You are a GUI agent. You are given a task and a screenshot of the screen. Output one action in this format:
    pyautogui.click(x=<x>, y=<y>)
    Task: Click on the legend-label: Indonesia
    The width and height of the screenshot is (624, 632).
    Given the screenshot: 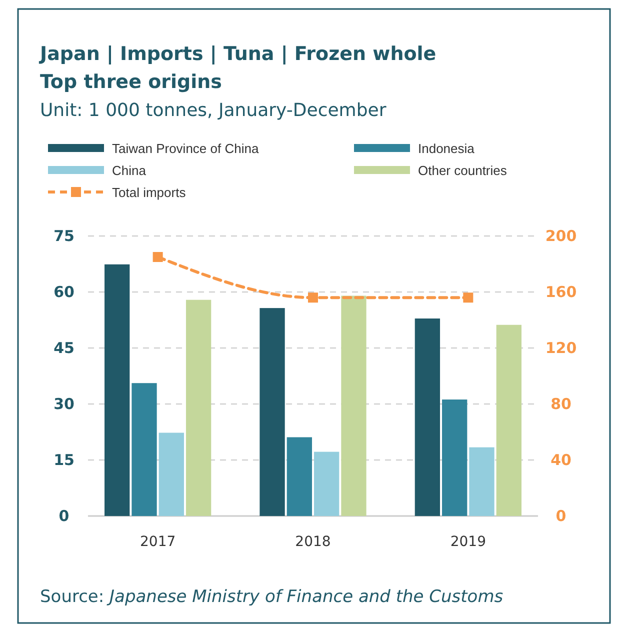 What is the action you would take?
    pyautogui.click(x=447, y=148)
    